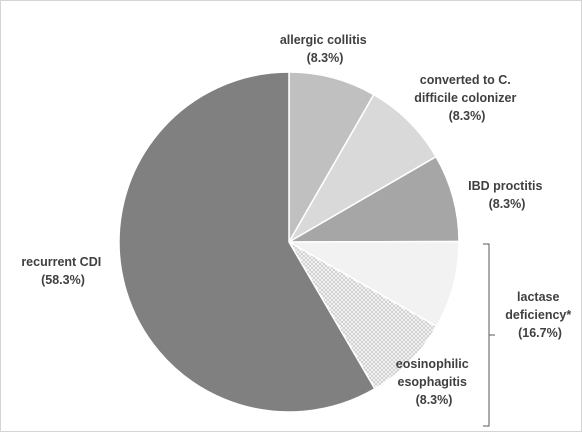 The width and height of the screenshot is (582, 432). What do you see at coordinates (434, 382) in the screenshot?
I see `label-eosinophilic-esophagitis: eosinophilic esophagitis (8.3%)` at bounding box center [434, 382].